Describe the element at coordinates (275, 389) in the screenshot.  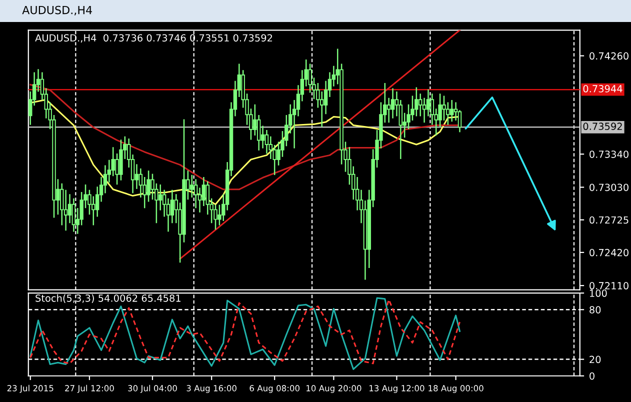
I see `x-tick-label: 6 Aug 08:00` at that location.